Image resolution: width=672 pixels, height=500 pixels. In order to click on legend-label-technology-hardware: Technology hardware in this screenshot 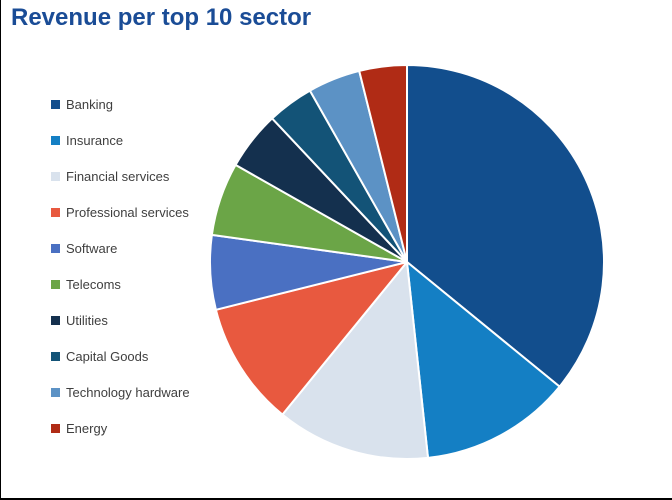, I will do `click(128, 392)`.